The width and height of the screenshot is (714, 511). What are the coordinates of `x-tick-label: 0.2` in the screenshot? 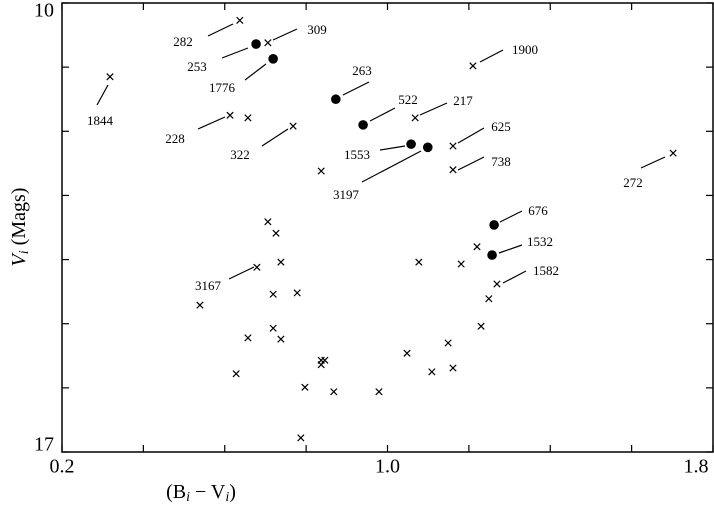 It's located at (62, 467).